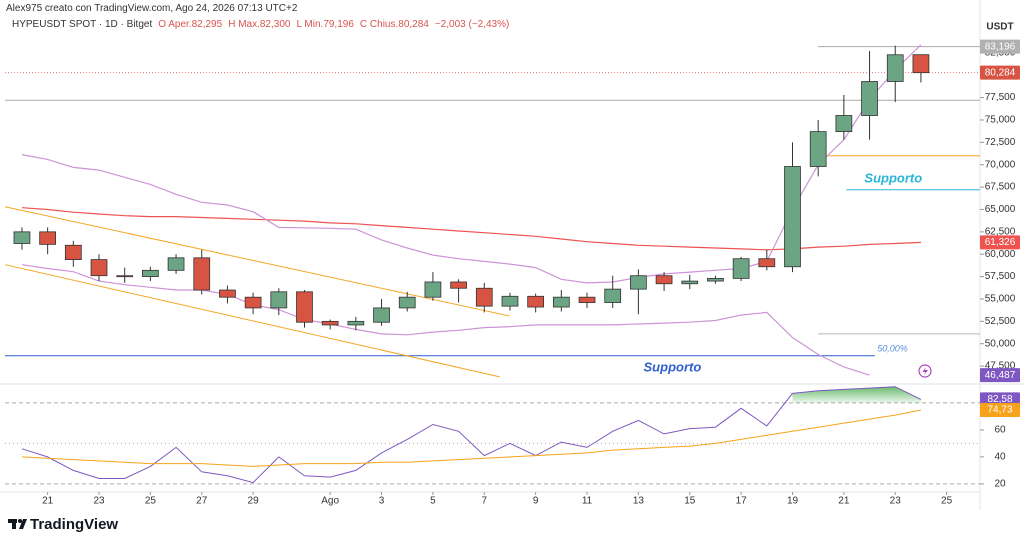  Describe the element at coordinates (690, 501) in the screenshot. I see `x-tick-label: 15` at that location.